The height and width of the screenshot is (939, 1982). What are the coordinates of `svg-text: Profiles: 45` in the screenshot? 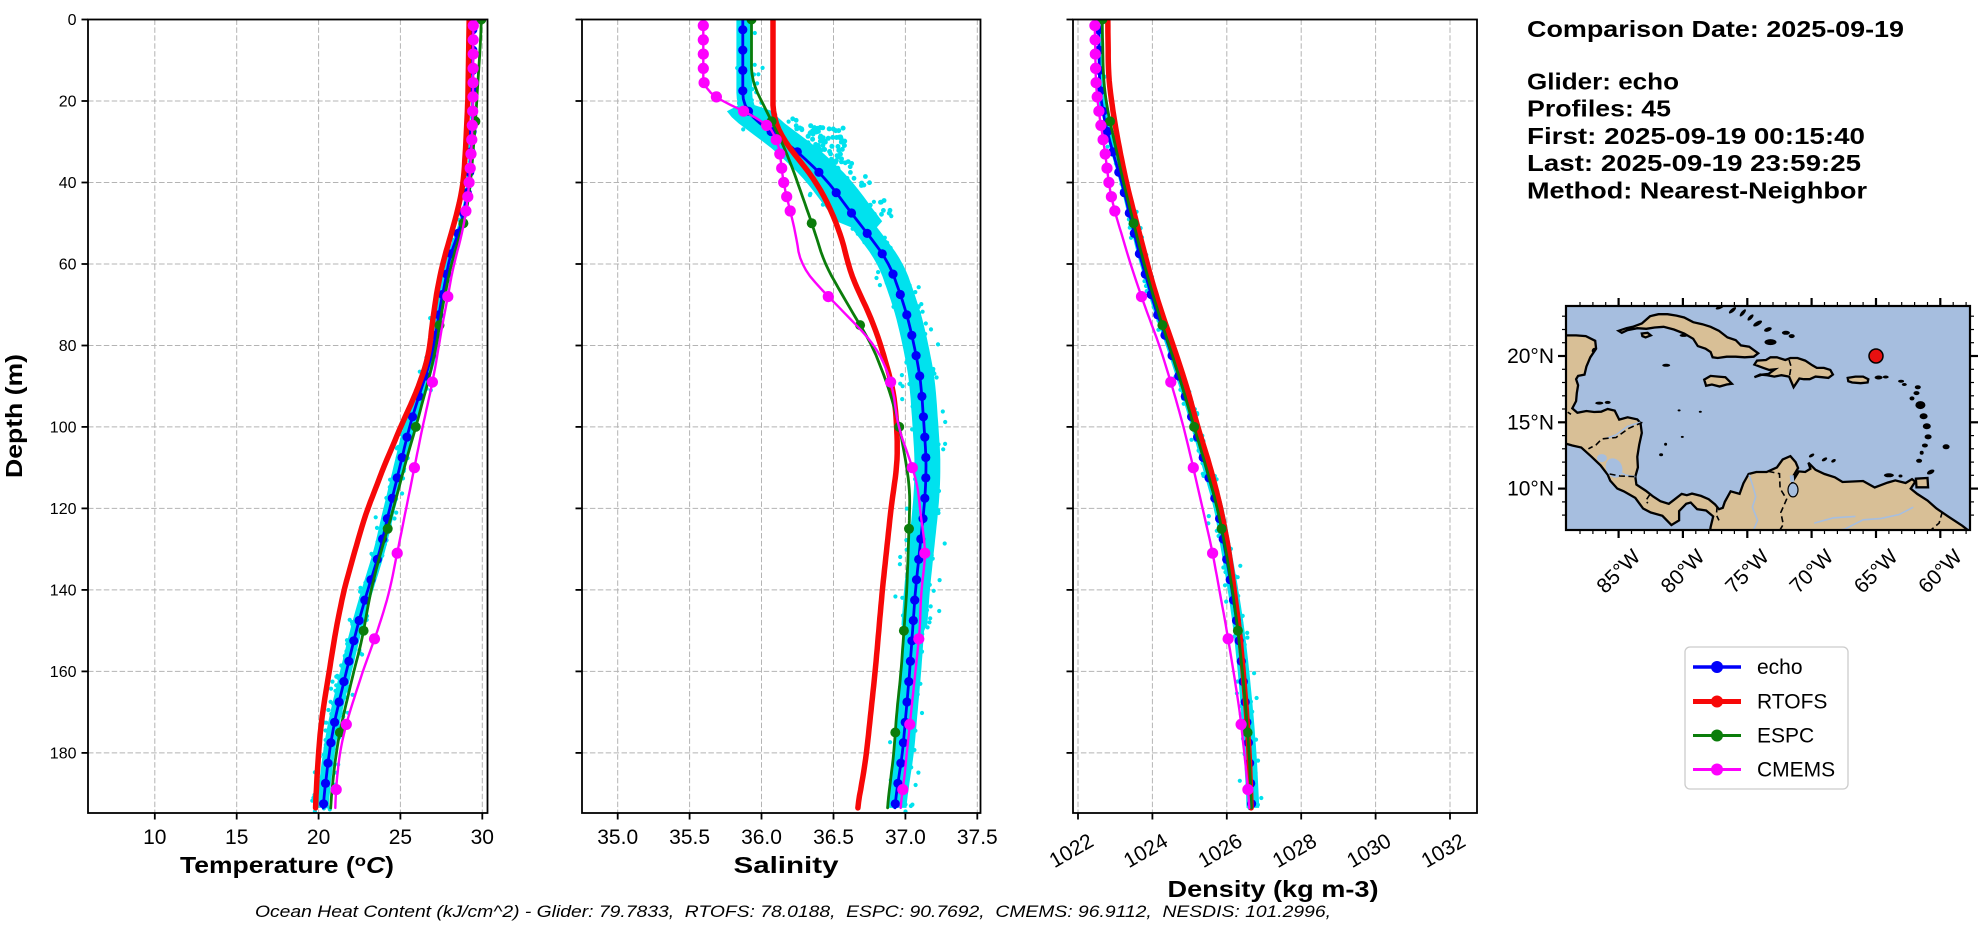 It's located at (1599, 109).